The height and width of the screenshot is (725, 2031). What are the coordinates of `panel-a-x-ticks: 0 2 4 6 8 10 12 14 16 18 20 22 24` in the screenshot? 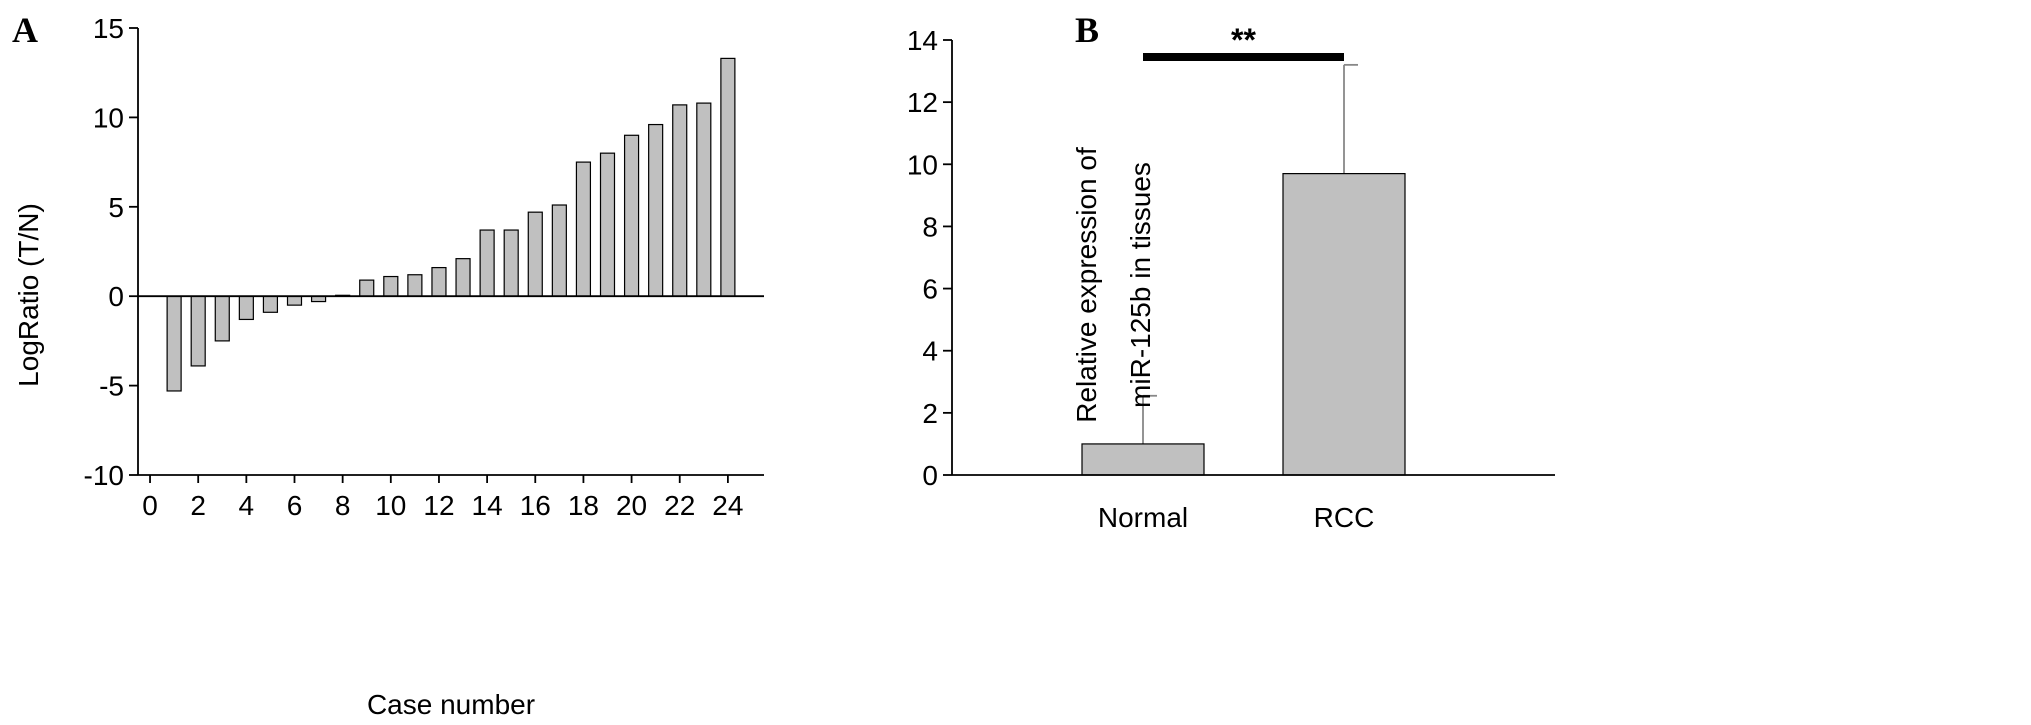 It's located at (442, 498).